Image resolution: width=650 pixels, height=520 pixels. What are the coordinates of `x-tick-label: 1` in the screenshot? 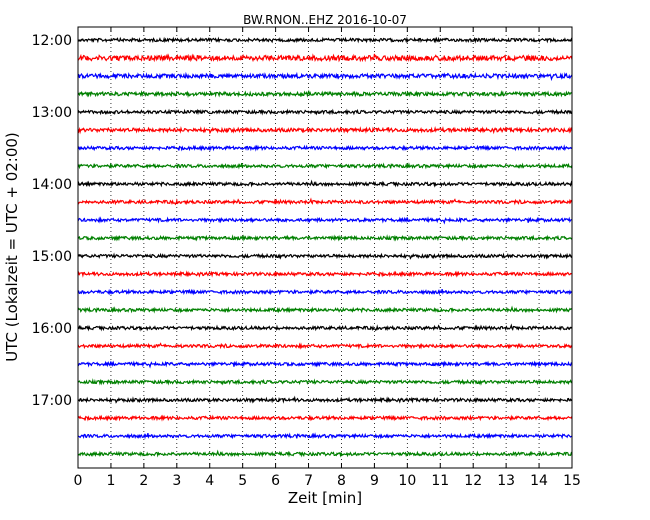 It's located at (110, 481).